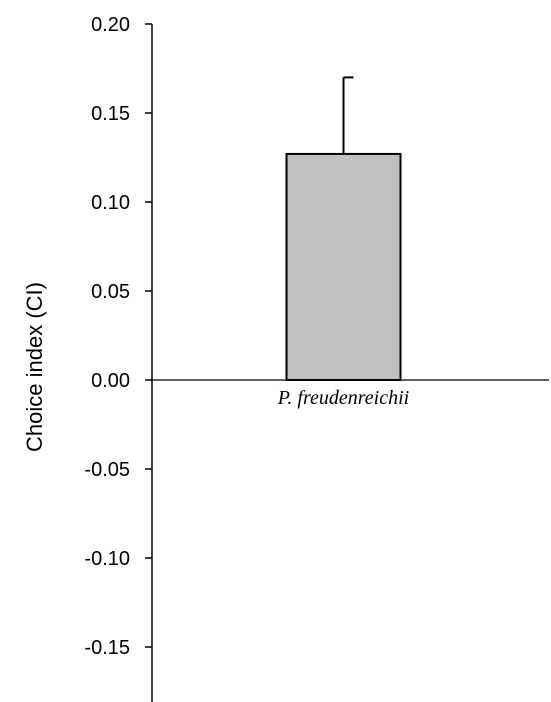 The image size is (551, 702). Describe the element at coordinates (110, 381) in the screenshot. I see `y-tick-label: 0.00` at that location.